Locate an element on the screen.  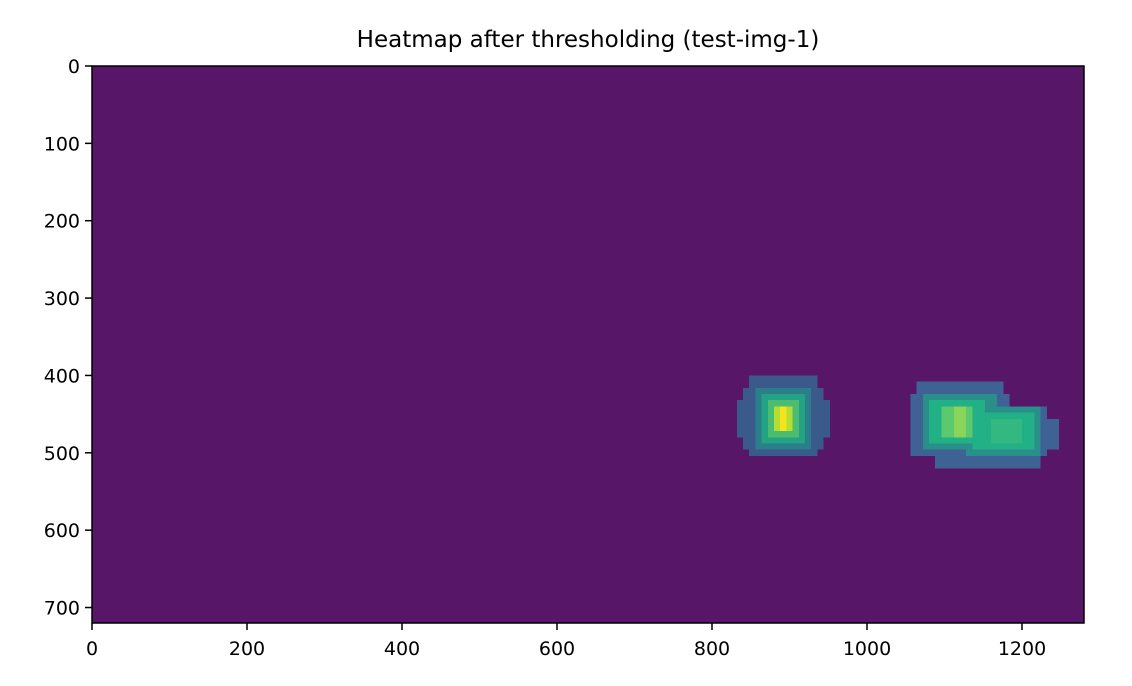
x-tick-label: 800 is located at coordinates (712, 649).